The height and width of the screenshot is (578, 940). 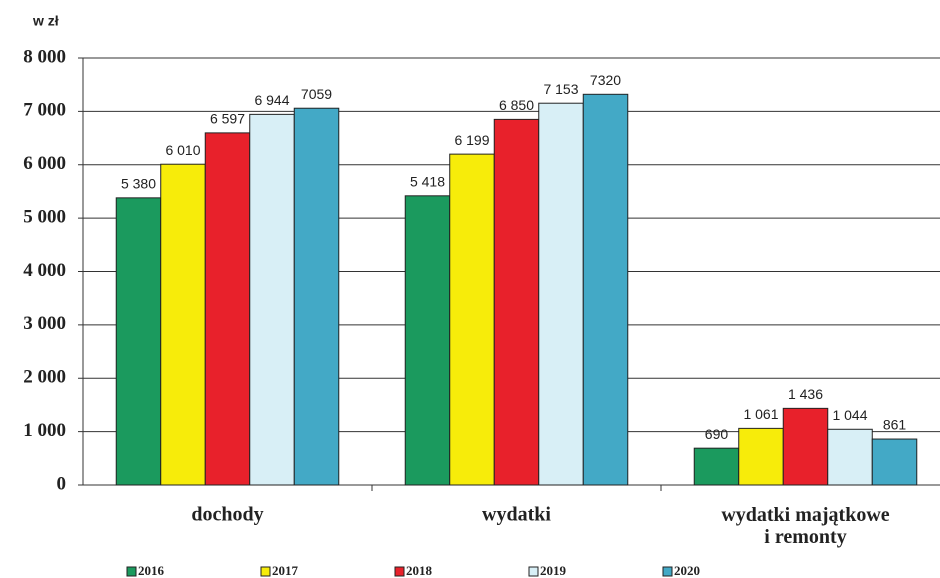 What do you see at coordinates (419, 570) in the screenshot?
I see `legend-label: 2018` at bounding box center [419, 570].